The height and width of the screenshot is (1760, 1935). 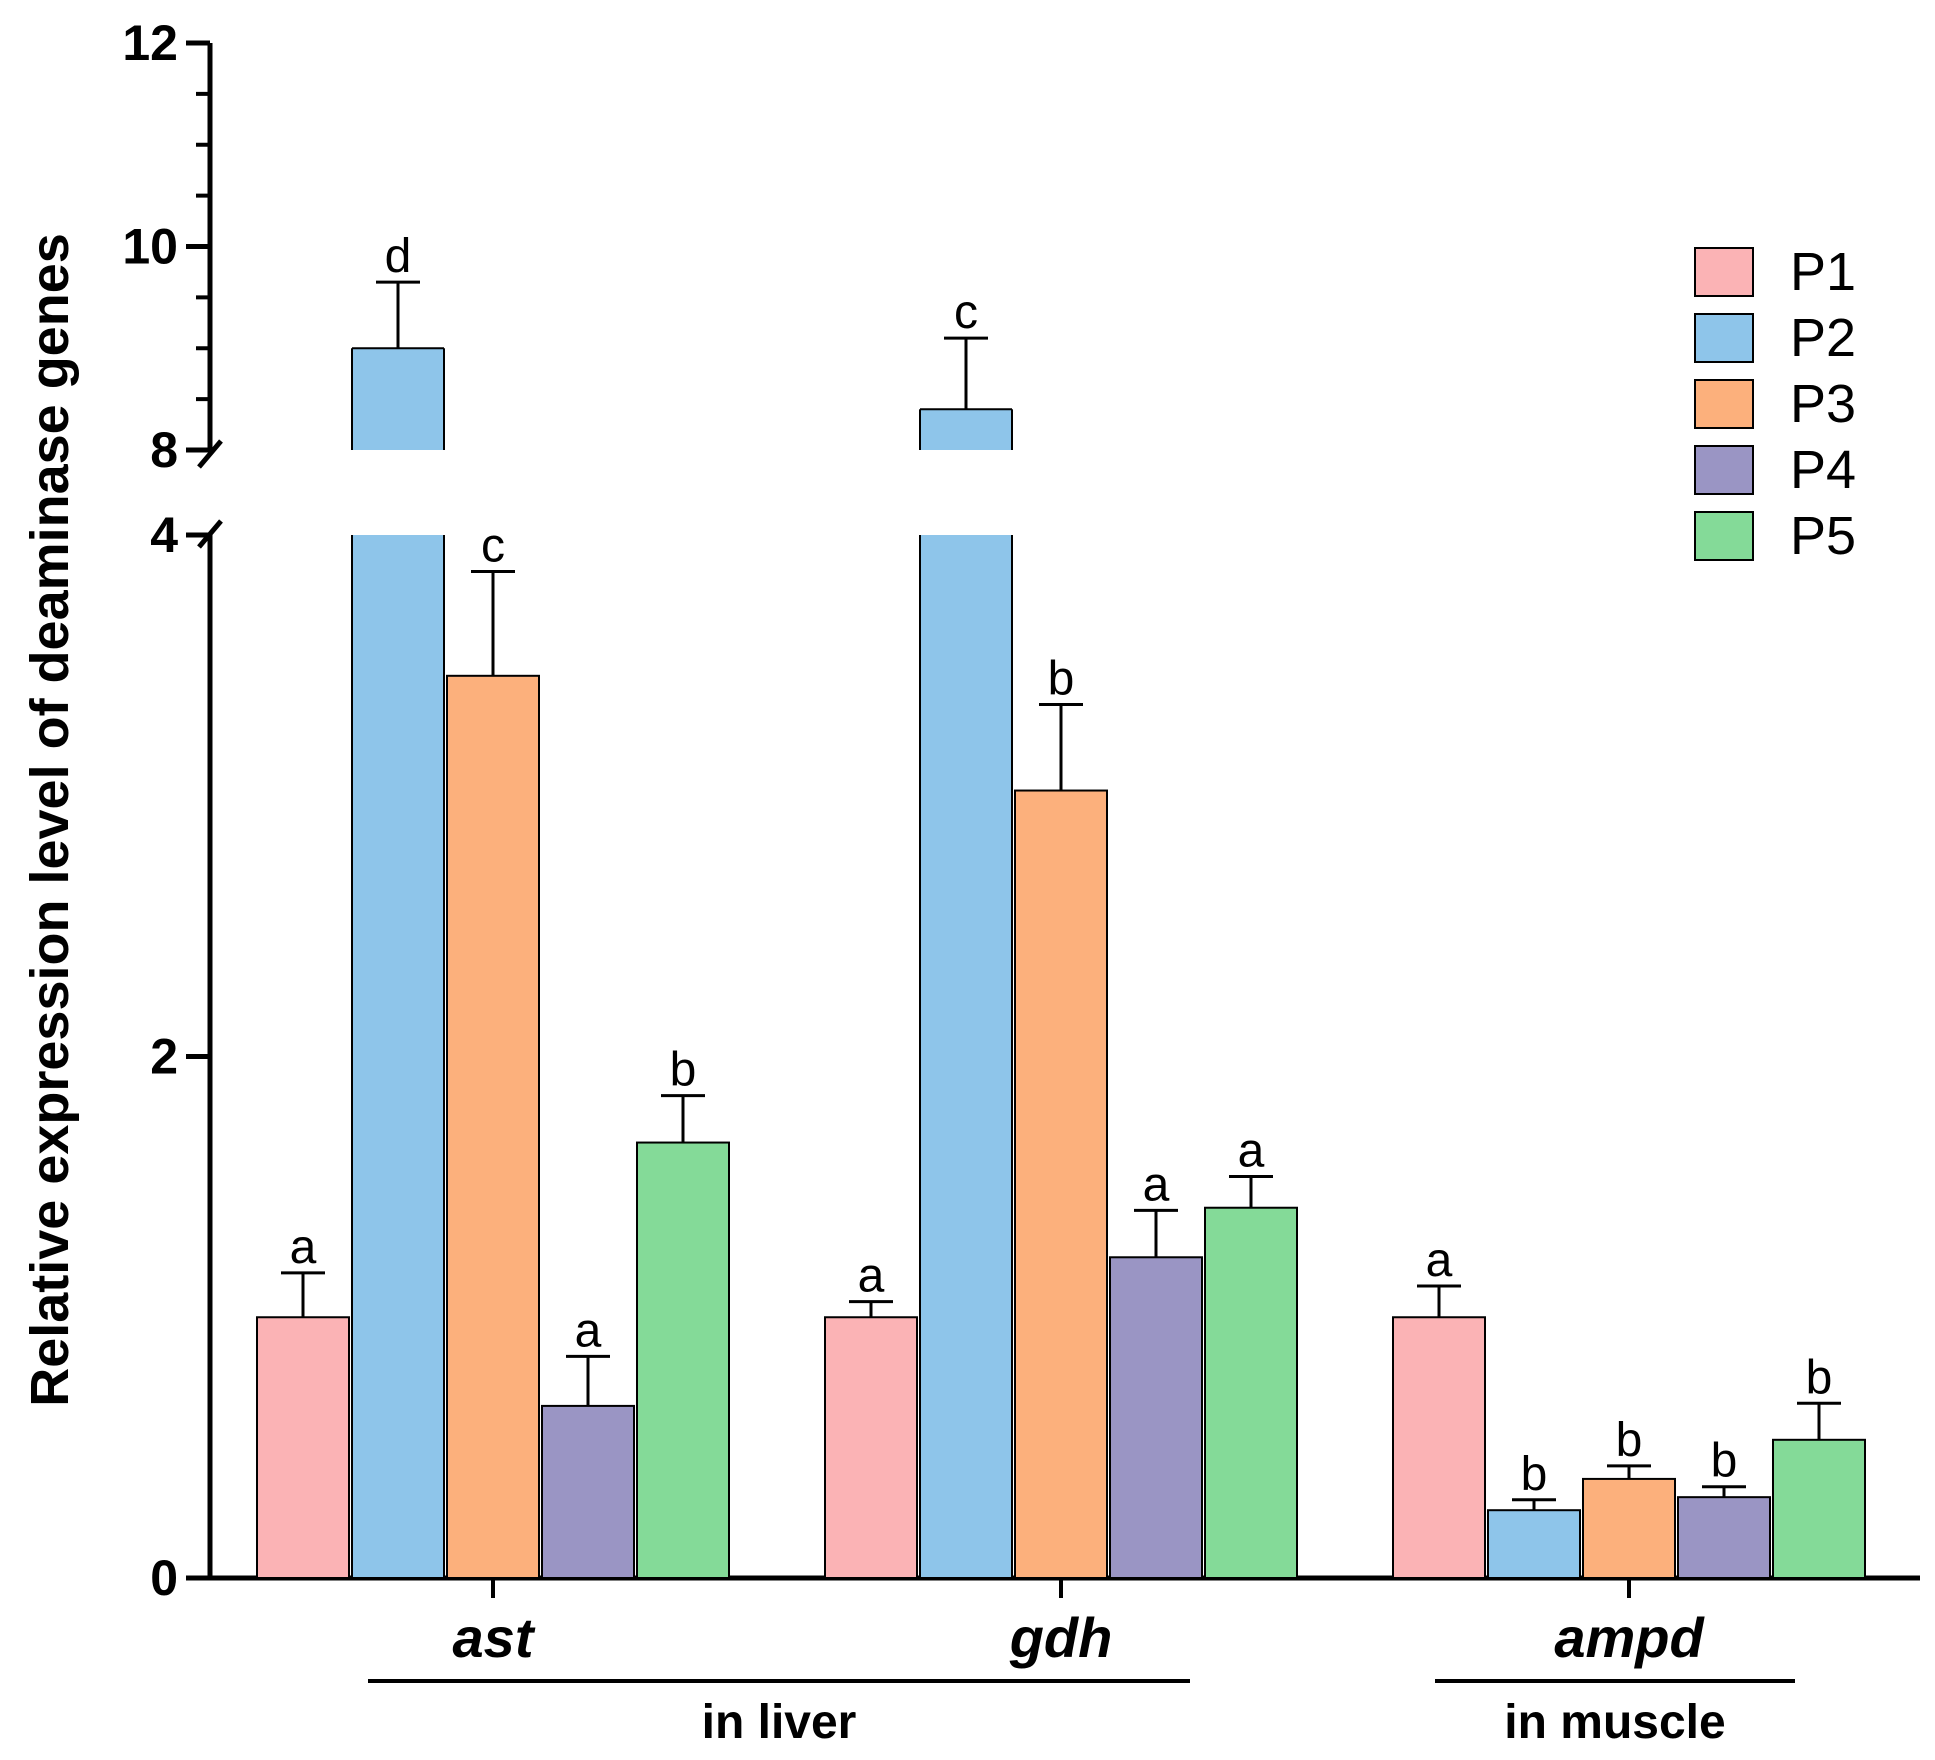 I want to click on legend-swatch-p5, so click(x=1724, y=536).